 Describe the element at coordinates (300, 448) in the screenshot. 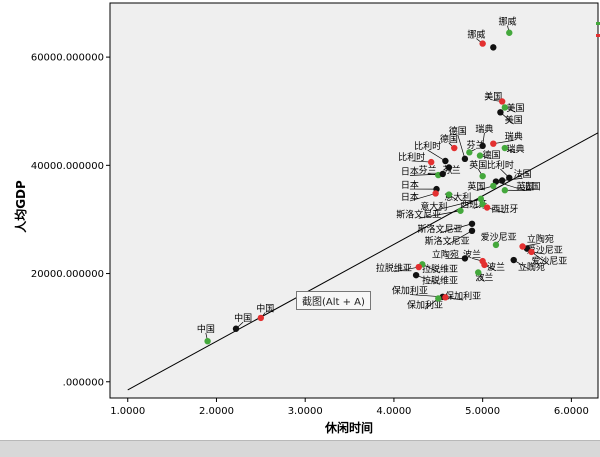

I see `window-bottom-bar` at that location.